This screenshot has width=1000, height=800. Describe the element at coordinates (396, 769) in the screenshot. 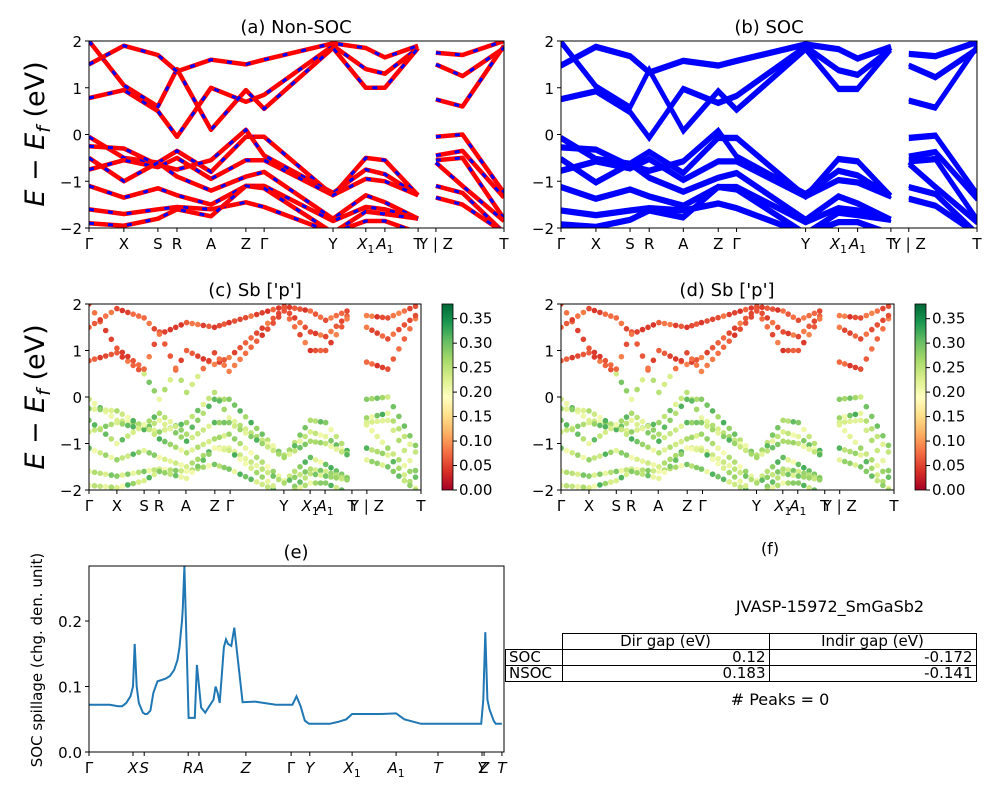

I see `x-tick-label: A1` at that location.